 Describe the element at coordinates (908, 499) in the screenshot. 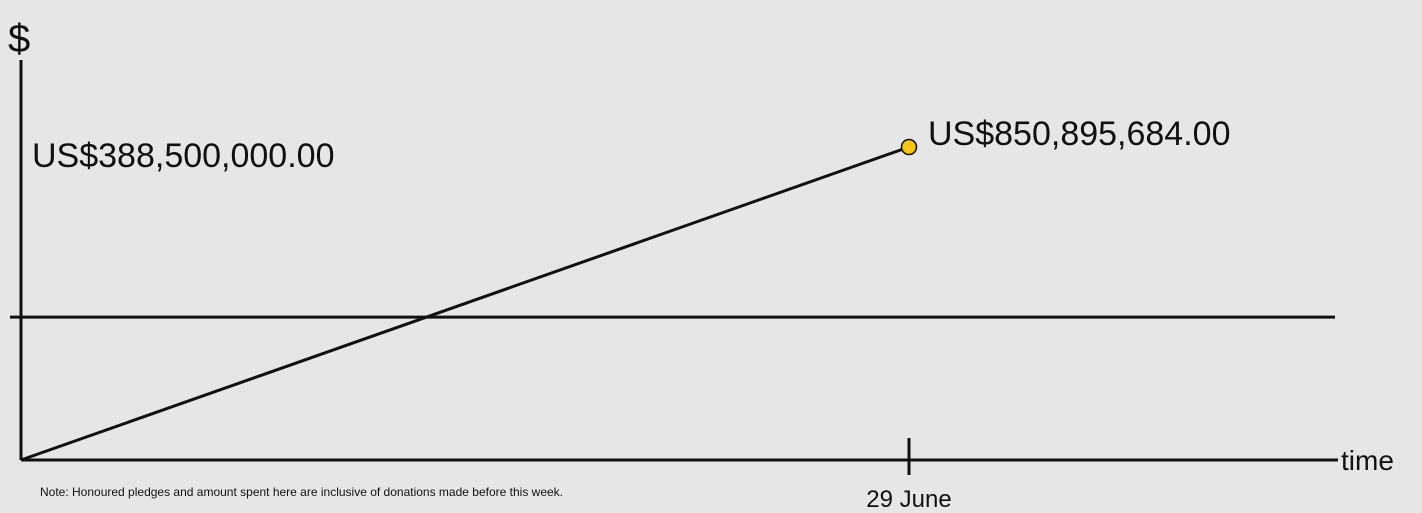

I see `x-tick-label: 29 June` at that location.